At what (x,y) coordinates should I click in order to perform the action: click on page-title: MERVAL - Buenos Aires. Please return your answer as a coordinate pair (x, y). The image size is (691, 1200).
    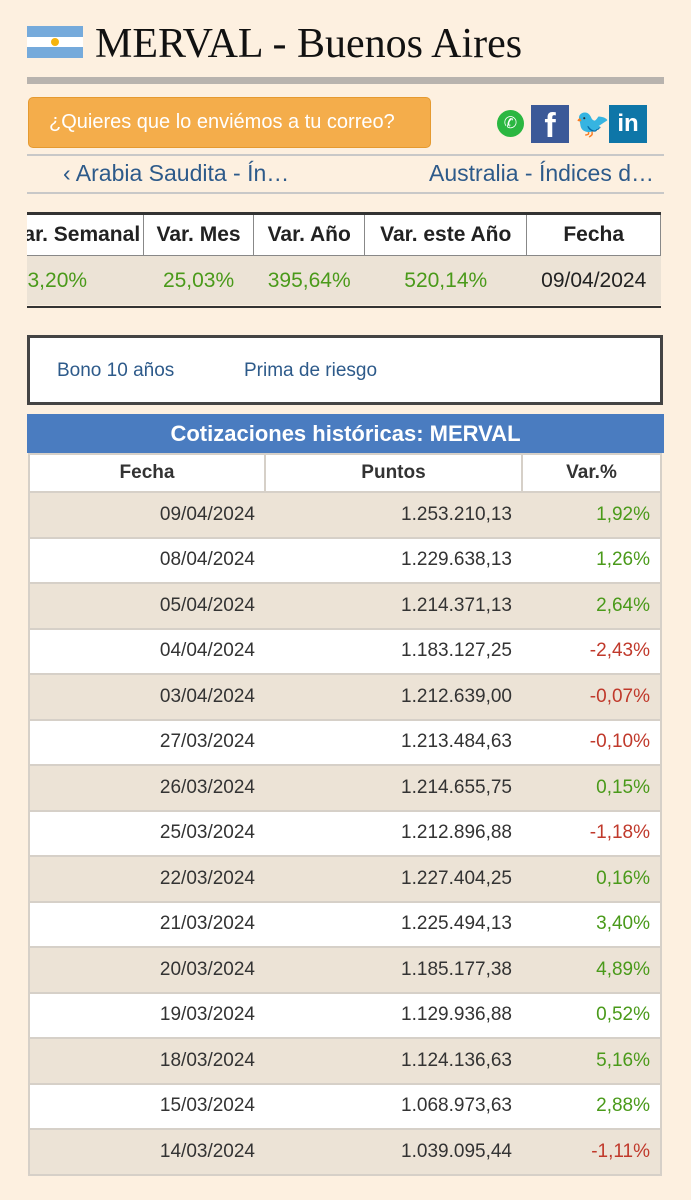
    Looking at the image, I should click on (309, 44).